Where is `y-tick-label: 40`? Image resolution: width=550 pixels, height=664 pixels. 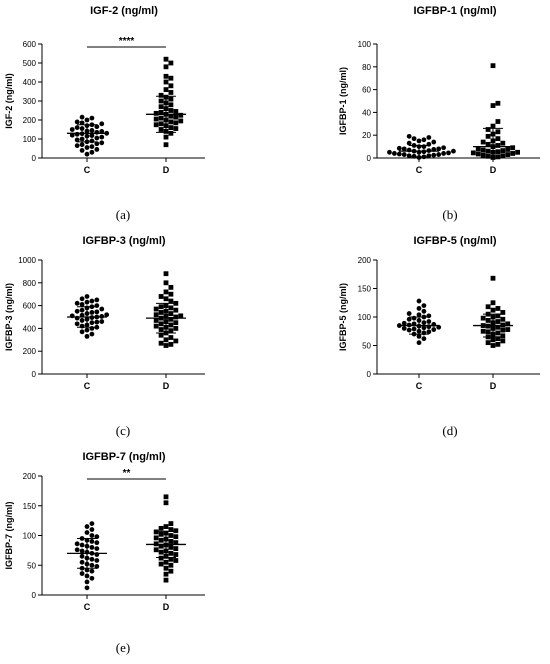 y-tick-label: 40 is located at coordinates (366, 112).